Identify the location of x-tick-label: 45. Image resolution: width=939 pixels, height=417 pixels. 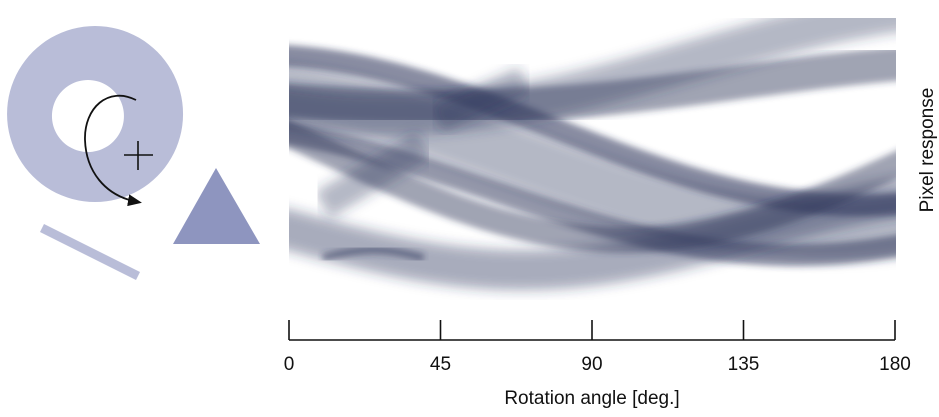
(440, 364).